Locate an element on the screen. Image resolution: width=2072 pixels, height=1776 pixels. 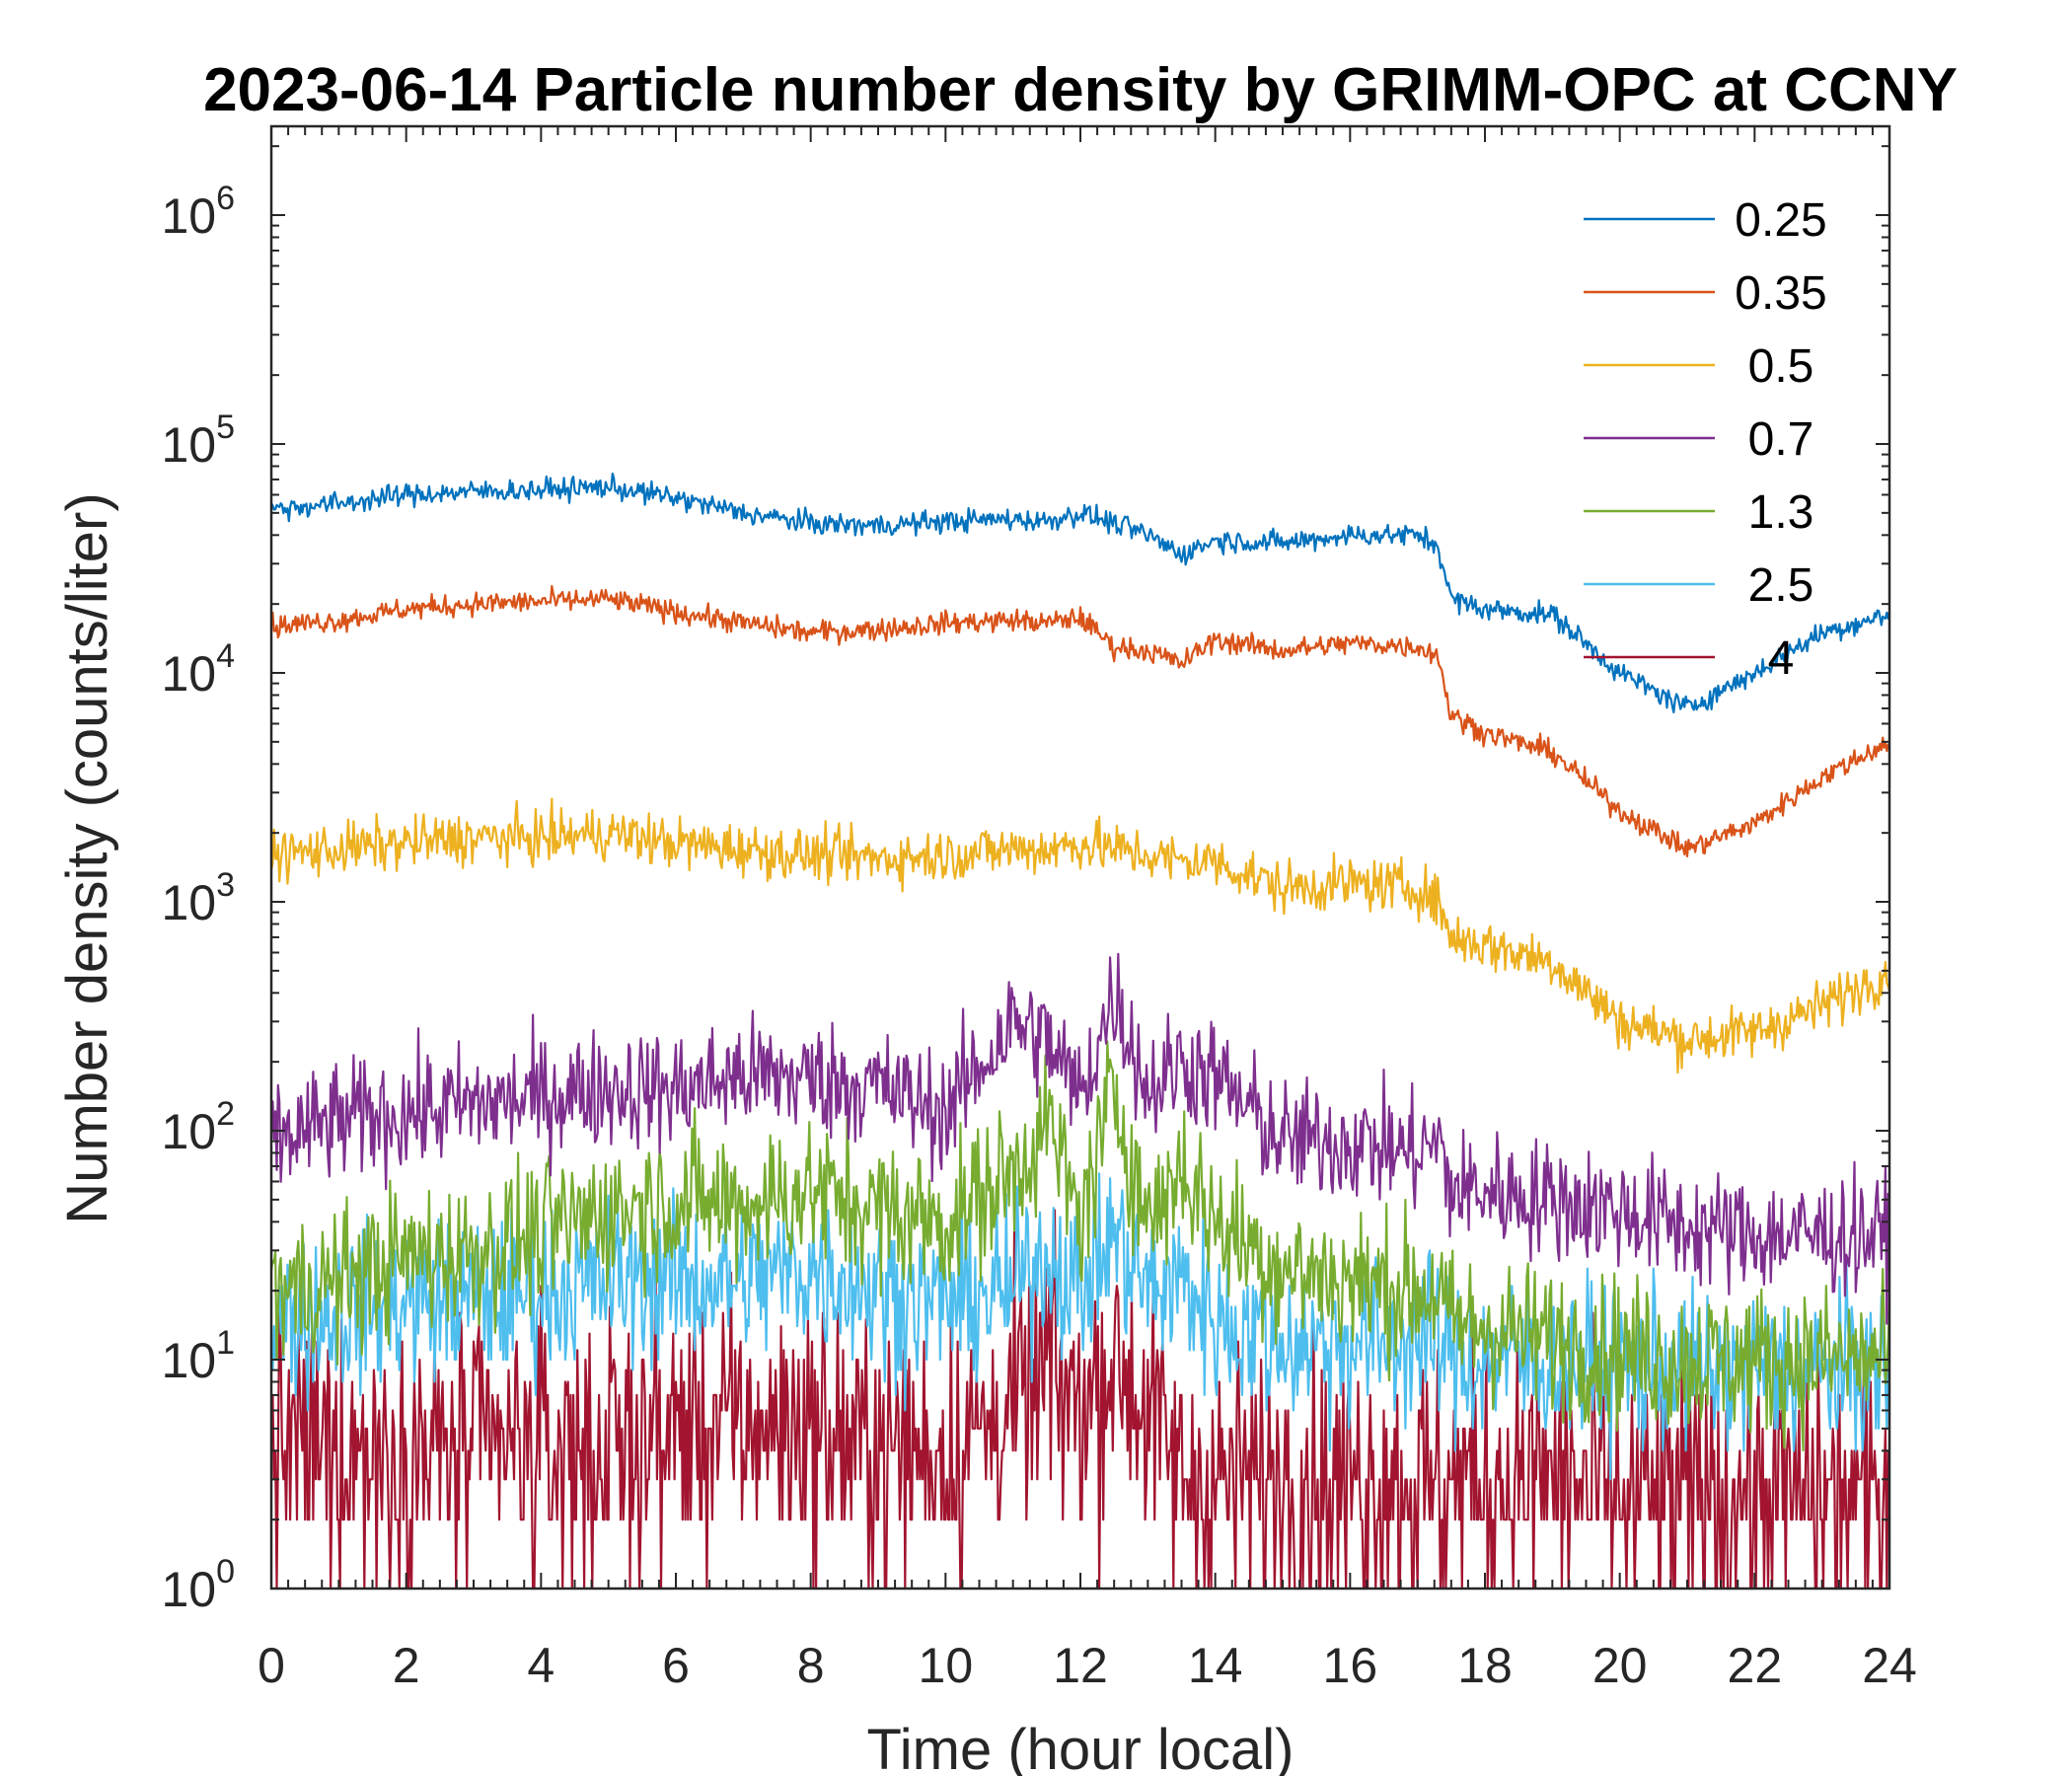
legend-label-2_5: 2.5 is located at coordinates (1781, 585).